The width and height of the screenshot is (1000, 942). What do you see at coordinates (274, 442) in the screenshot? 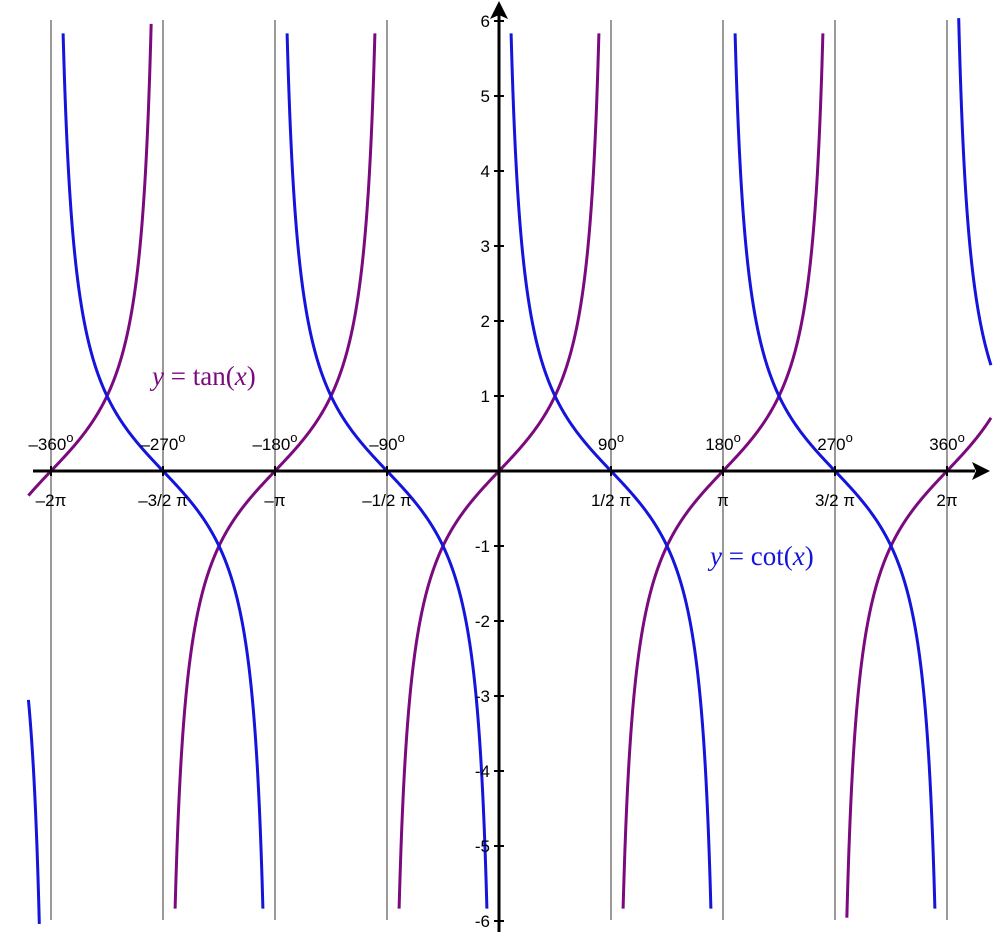
I see `degree-label-2: –180o` at bounding box center [274, 442].